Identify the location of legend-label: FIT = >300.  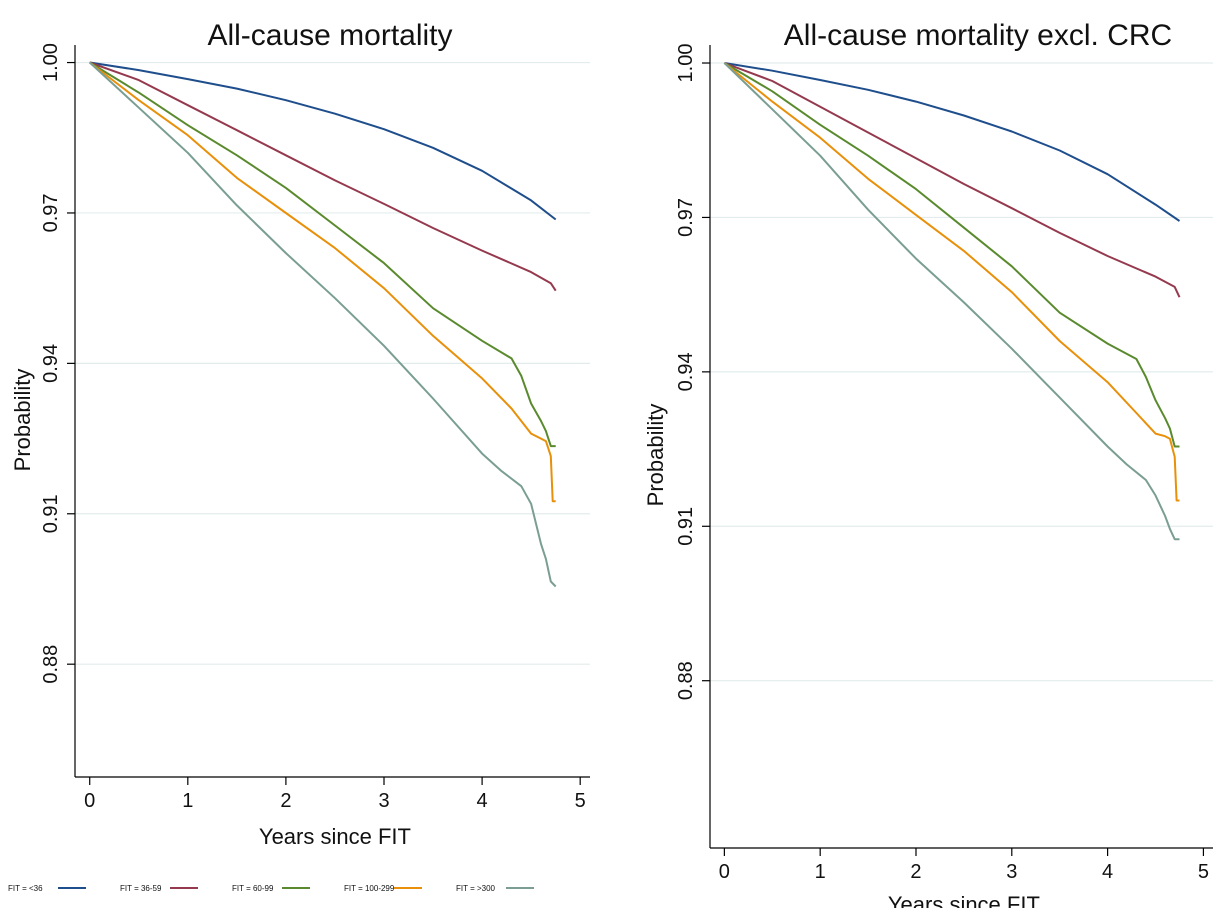
(476, 888).